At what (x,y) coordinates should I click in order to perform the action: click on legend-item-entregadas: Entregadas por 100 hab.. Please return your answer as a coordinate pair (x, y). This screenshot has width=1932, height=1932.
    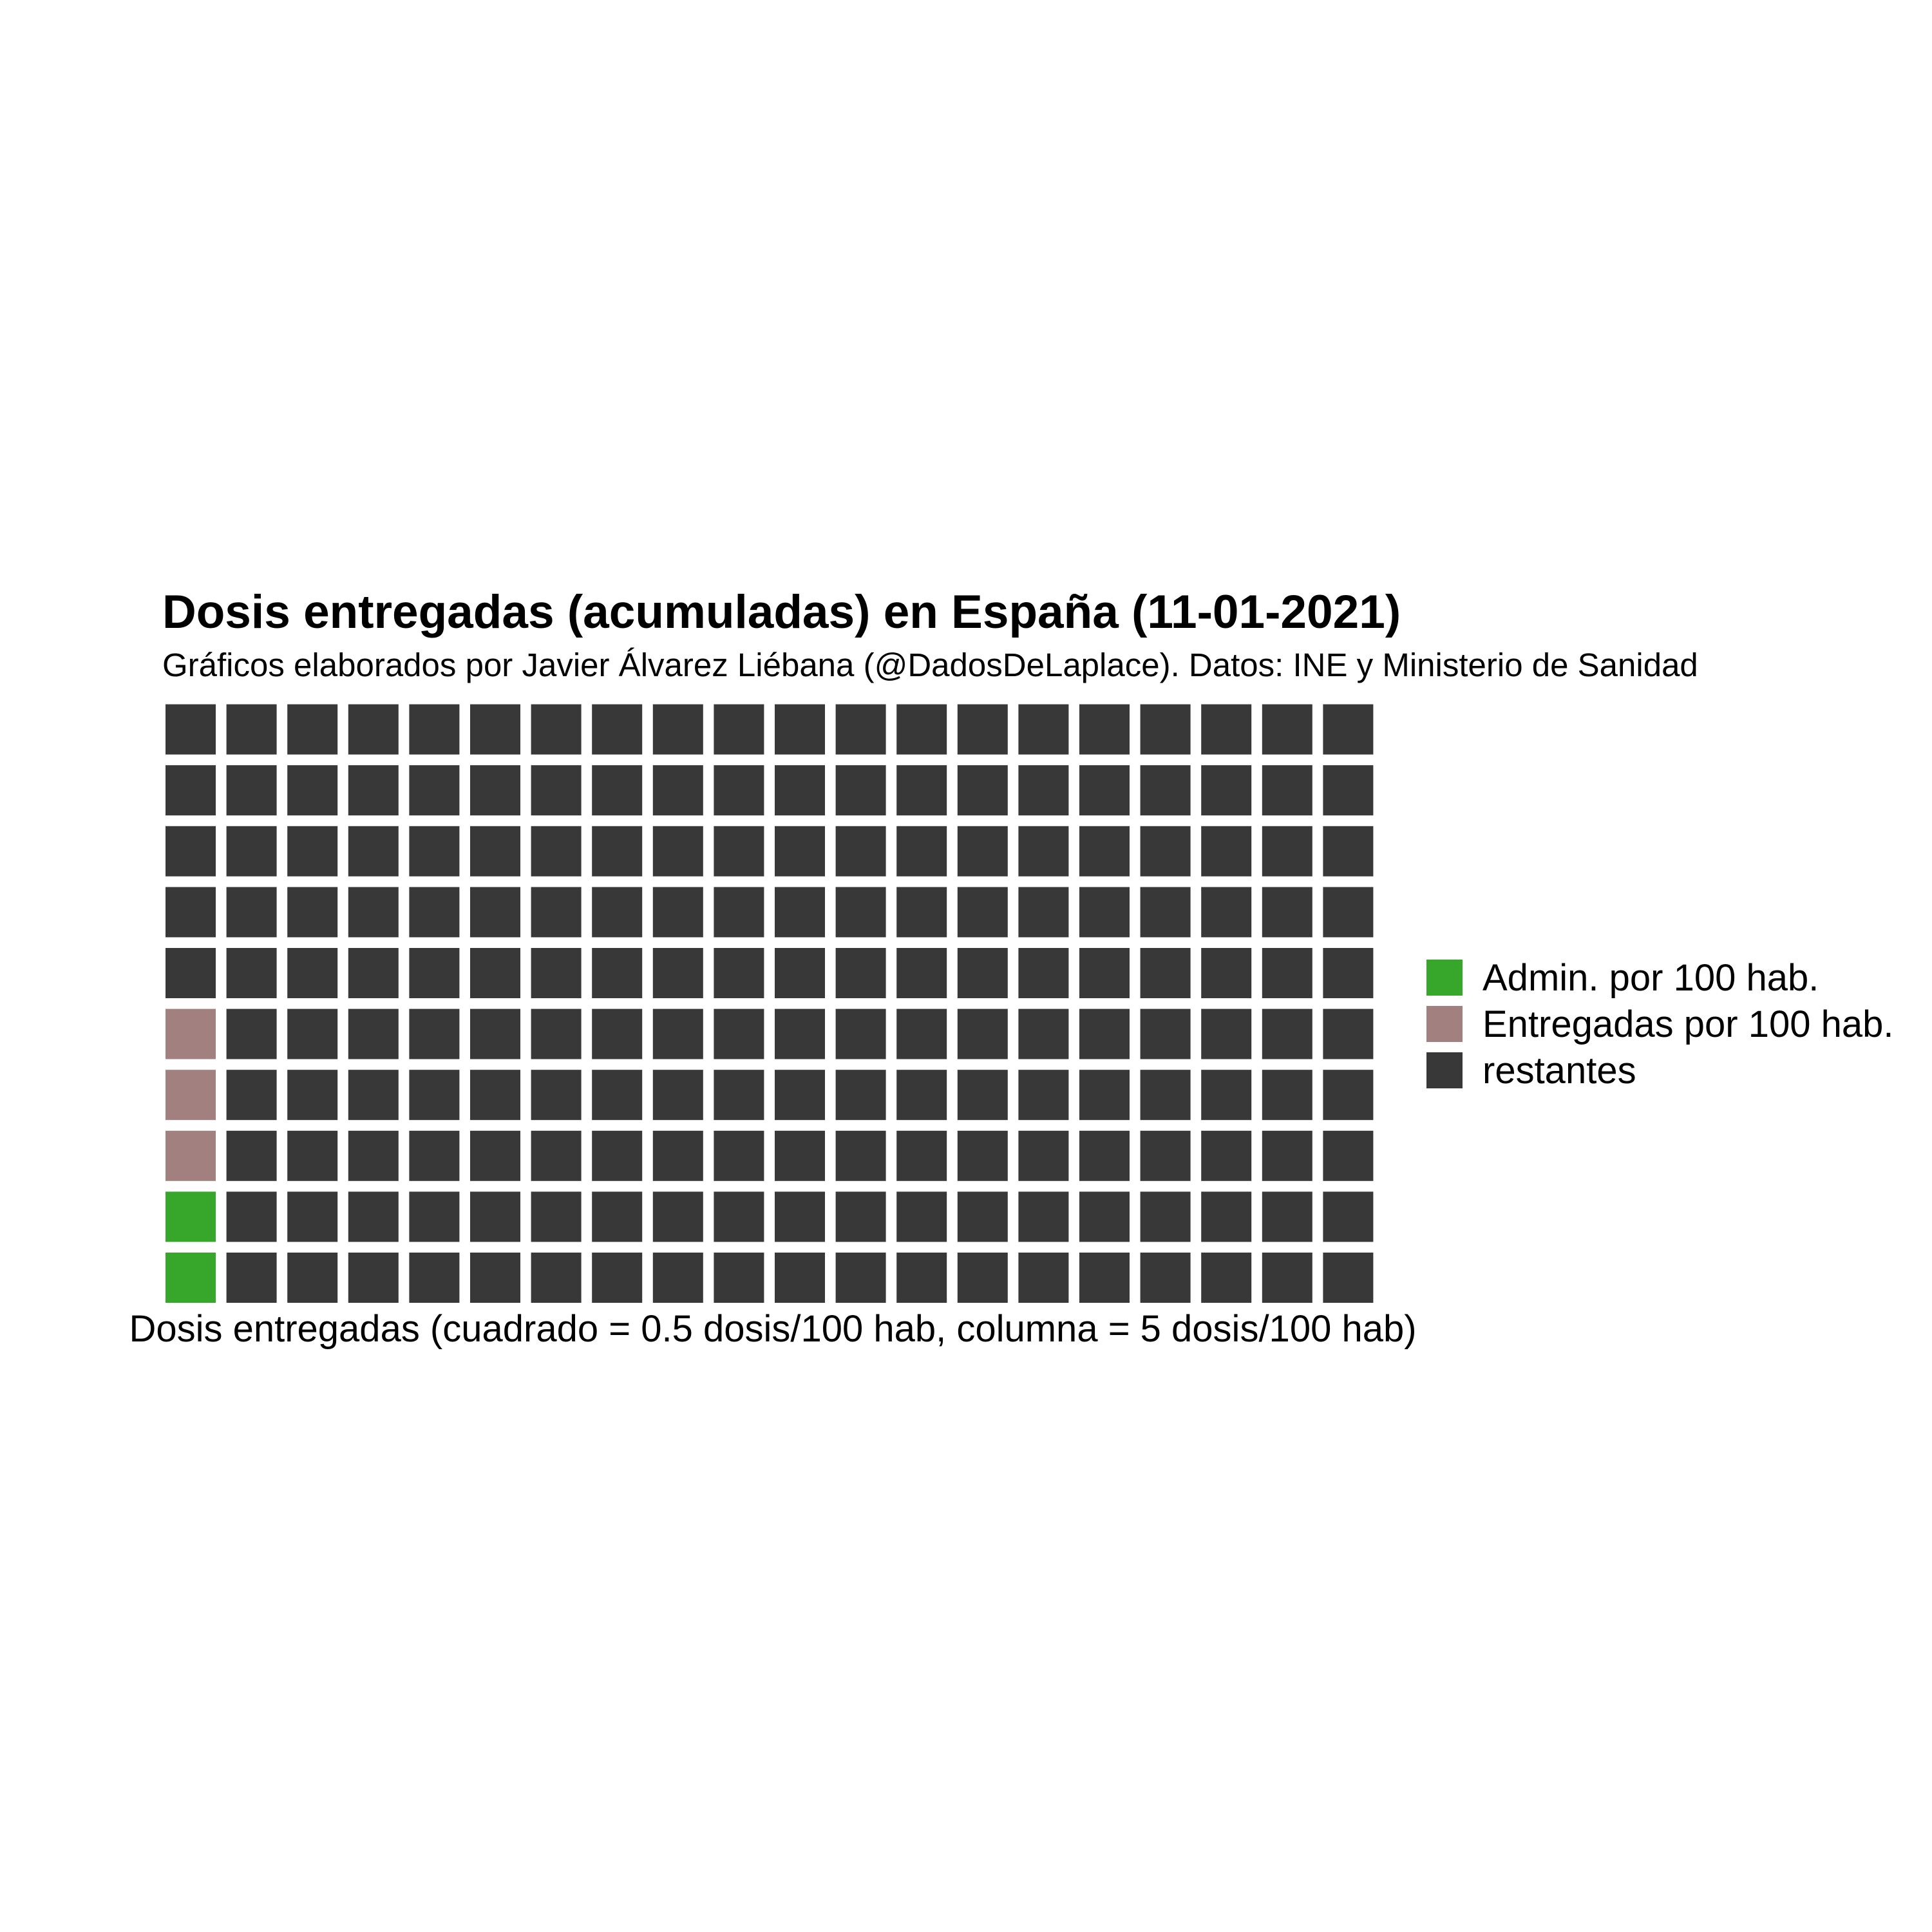
    Looking at the image, I should click on (1659, 1024).